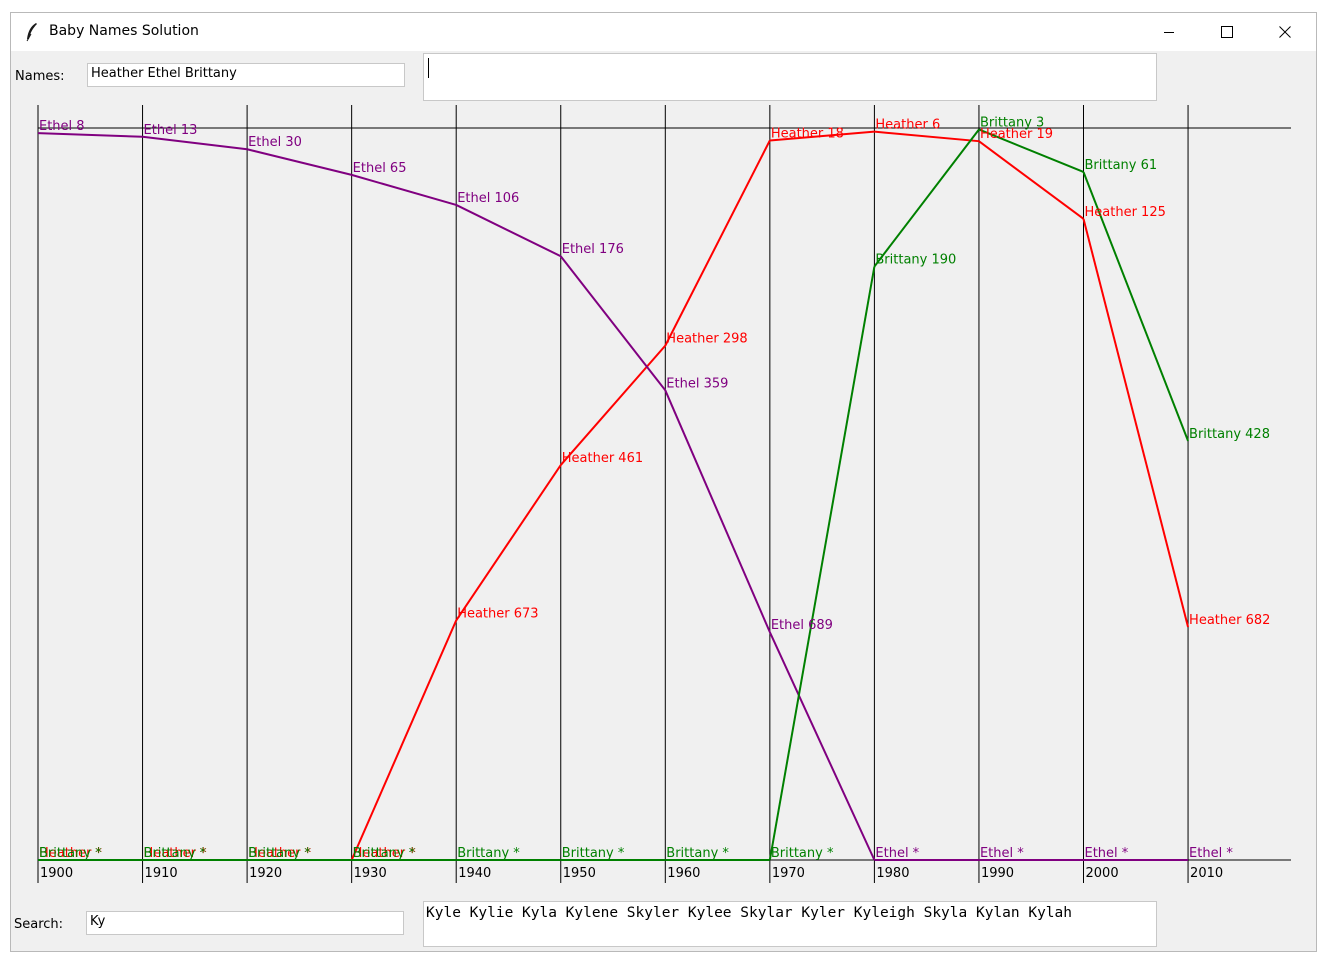  What do you see at coordinates (380, 168) in the screenshot?
I see `ethel-point-label: Ethel 65` at bounding box center [380, 168].